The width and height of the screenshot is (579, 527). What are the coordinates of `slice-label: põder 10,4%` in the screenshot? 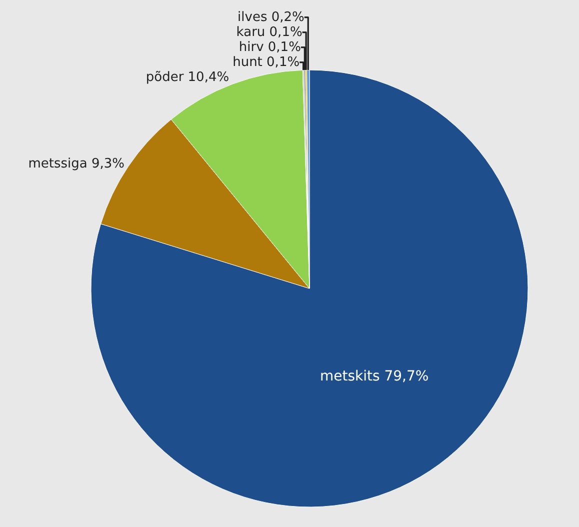 It's located at (188, 77).